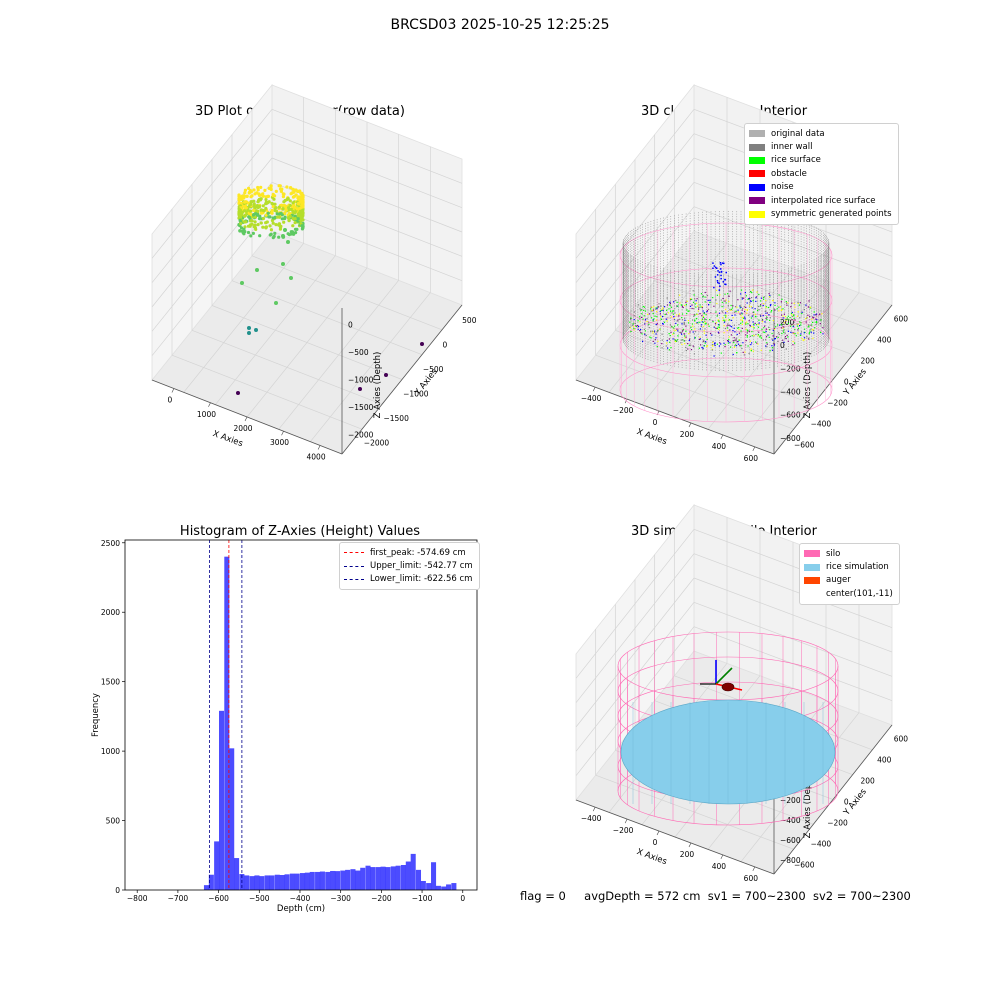  What do you see at coordinates (421, 579) in the screenshot?
I see `histogram-legend-label: Lower_limit: -622.56 cm` at bounding box center [421, 579].